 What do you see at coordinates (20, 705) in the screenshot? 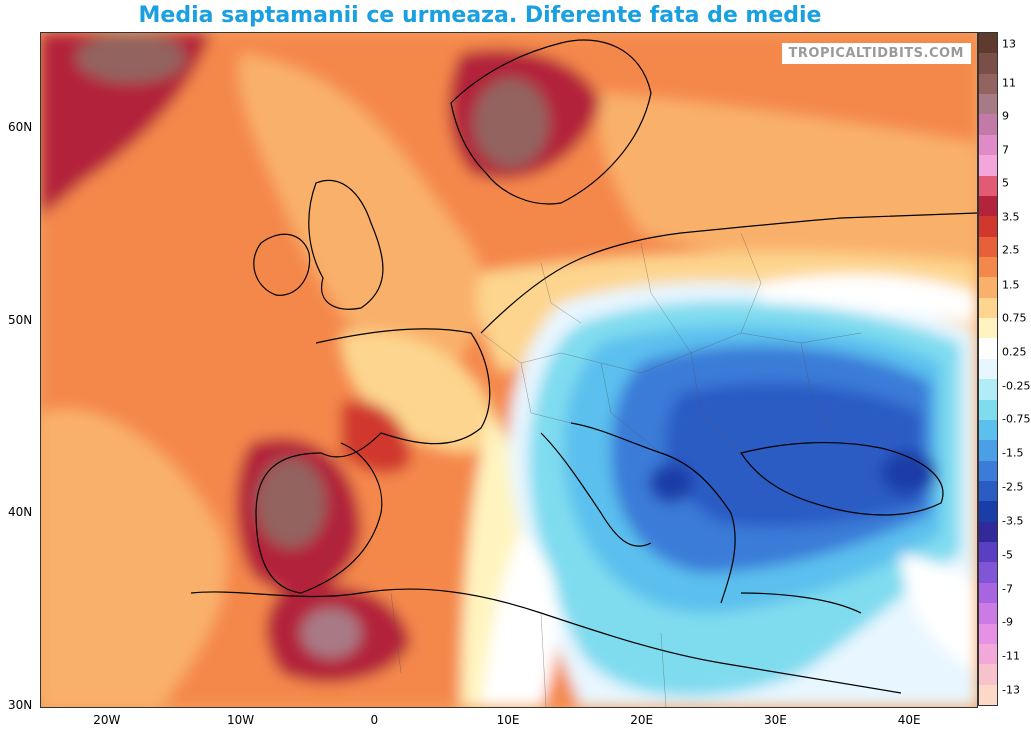
I see `latitude-label: 30N` at bounding box center [20, 705].